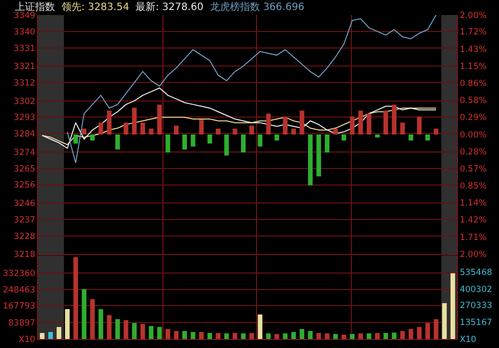 The image size is (499, 348). Describe the element at coordinates (473, 33) in the screenshot. I see `y2-tick-label: 1.72%` at that location.